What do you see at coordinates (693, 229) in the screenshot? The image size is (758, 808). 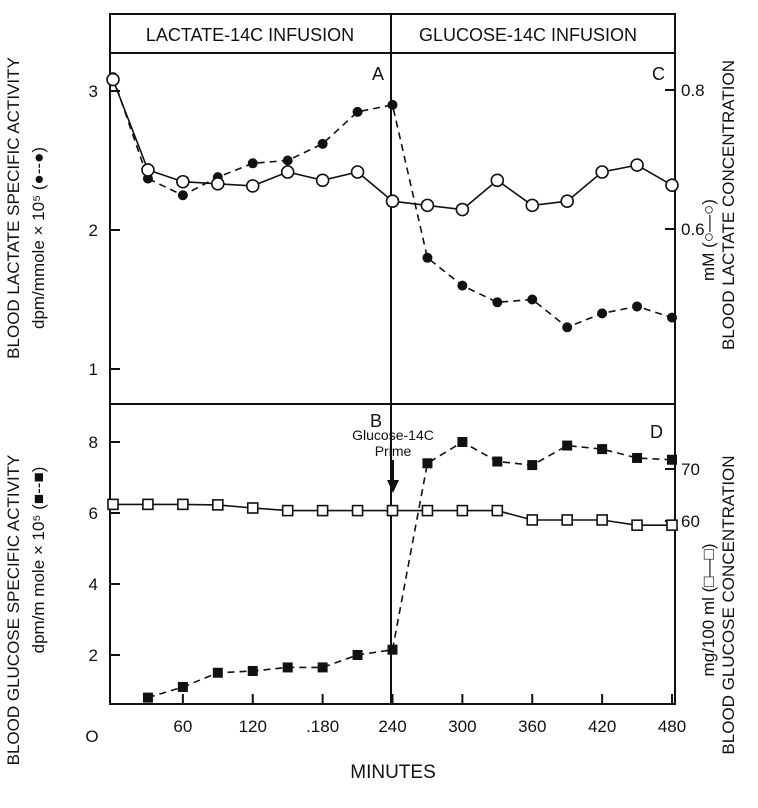 I see `ytick-right-label: 0.6` at bounding box center [693, 229].